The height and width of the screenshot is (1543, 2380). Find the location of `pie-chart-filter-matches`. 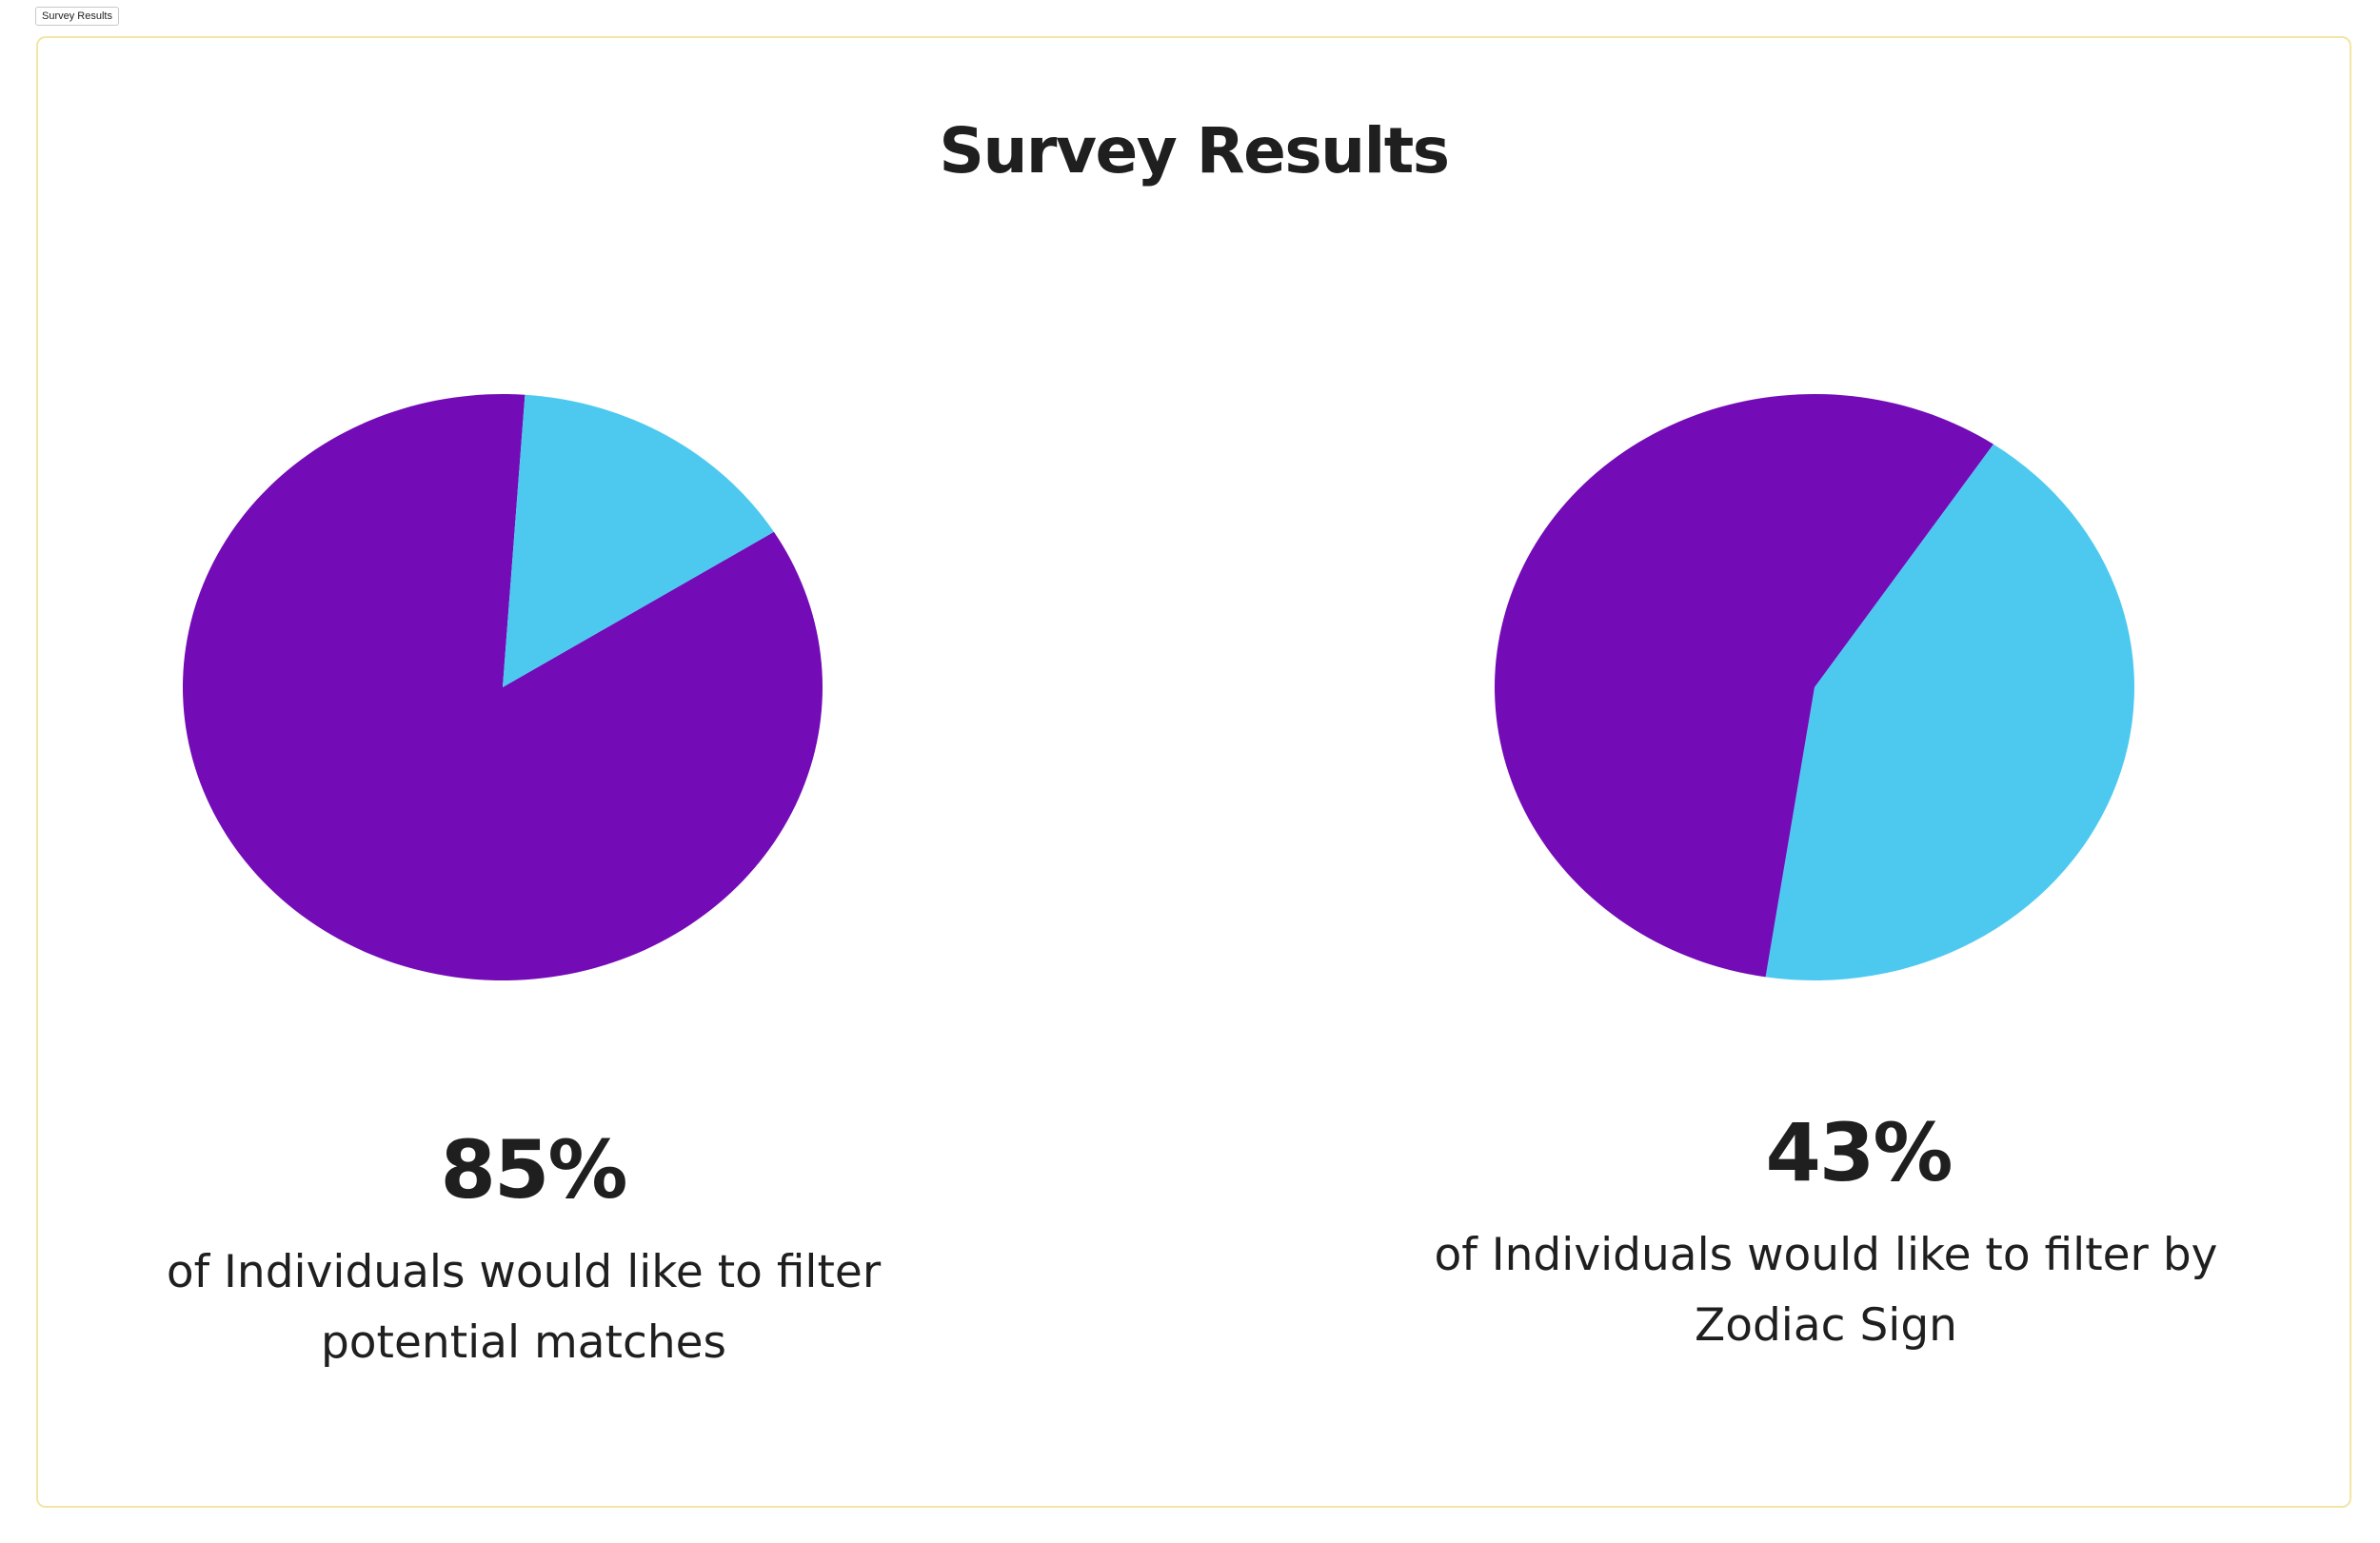

pie-chart-filter-matches is located at coordinates (503, 686).